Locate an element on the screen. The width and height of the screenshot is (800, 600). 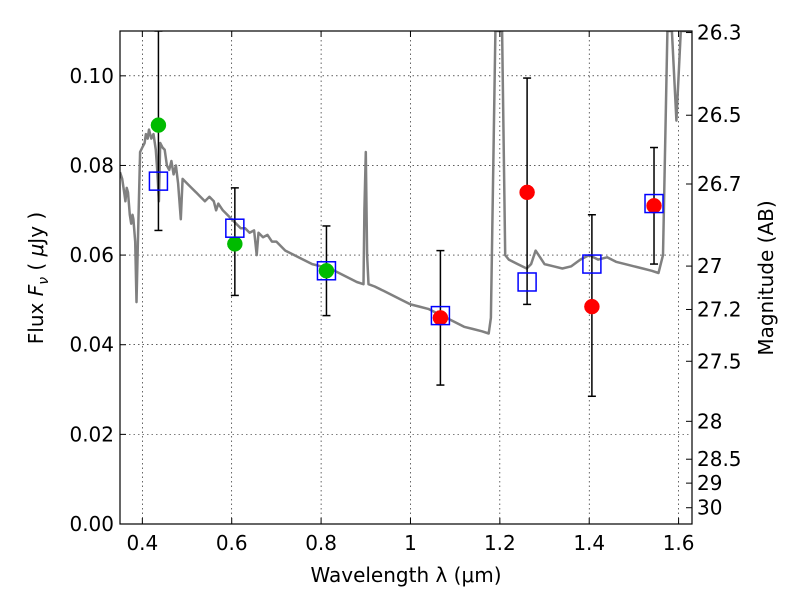
x-tick-label: 1.2 is located at coordinates (500, 543).